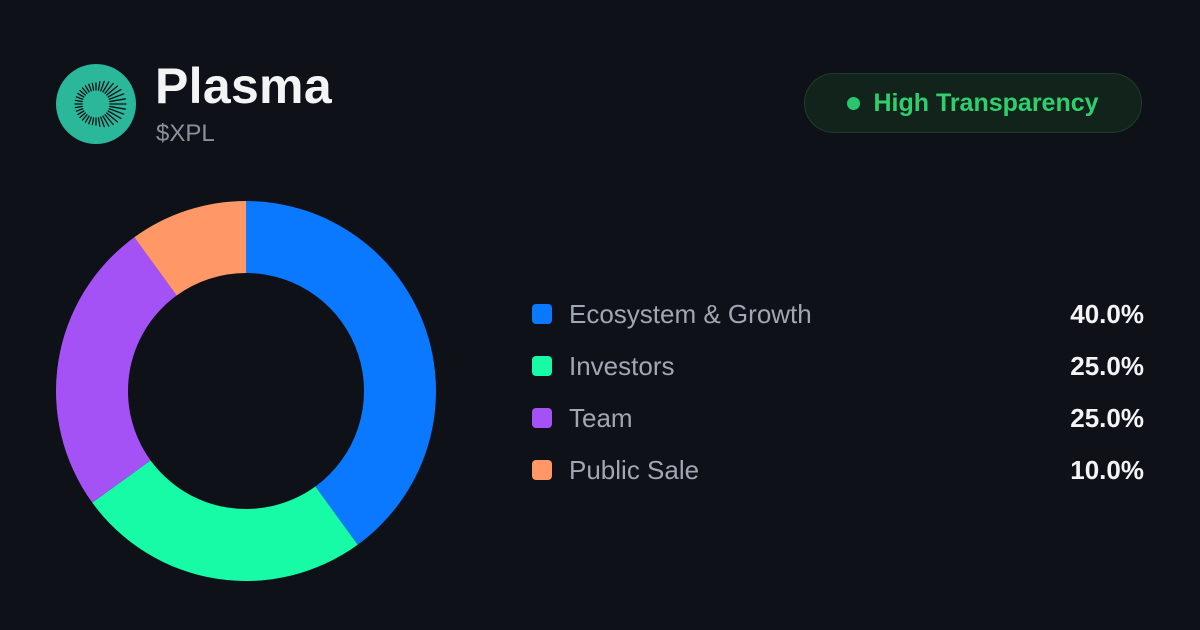 The width and height of the screenshot is (1200, 630). I want to click on legend-item-public-sale: Public Sale 10.0%, so click(838, 470).